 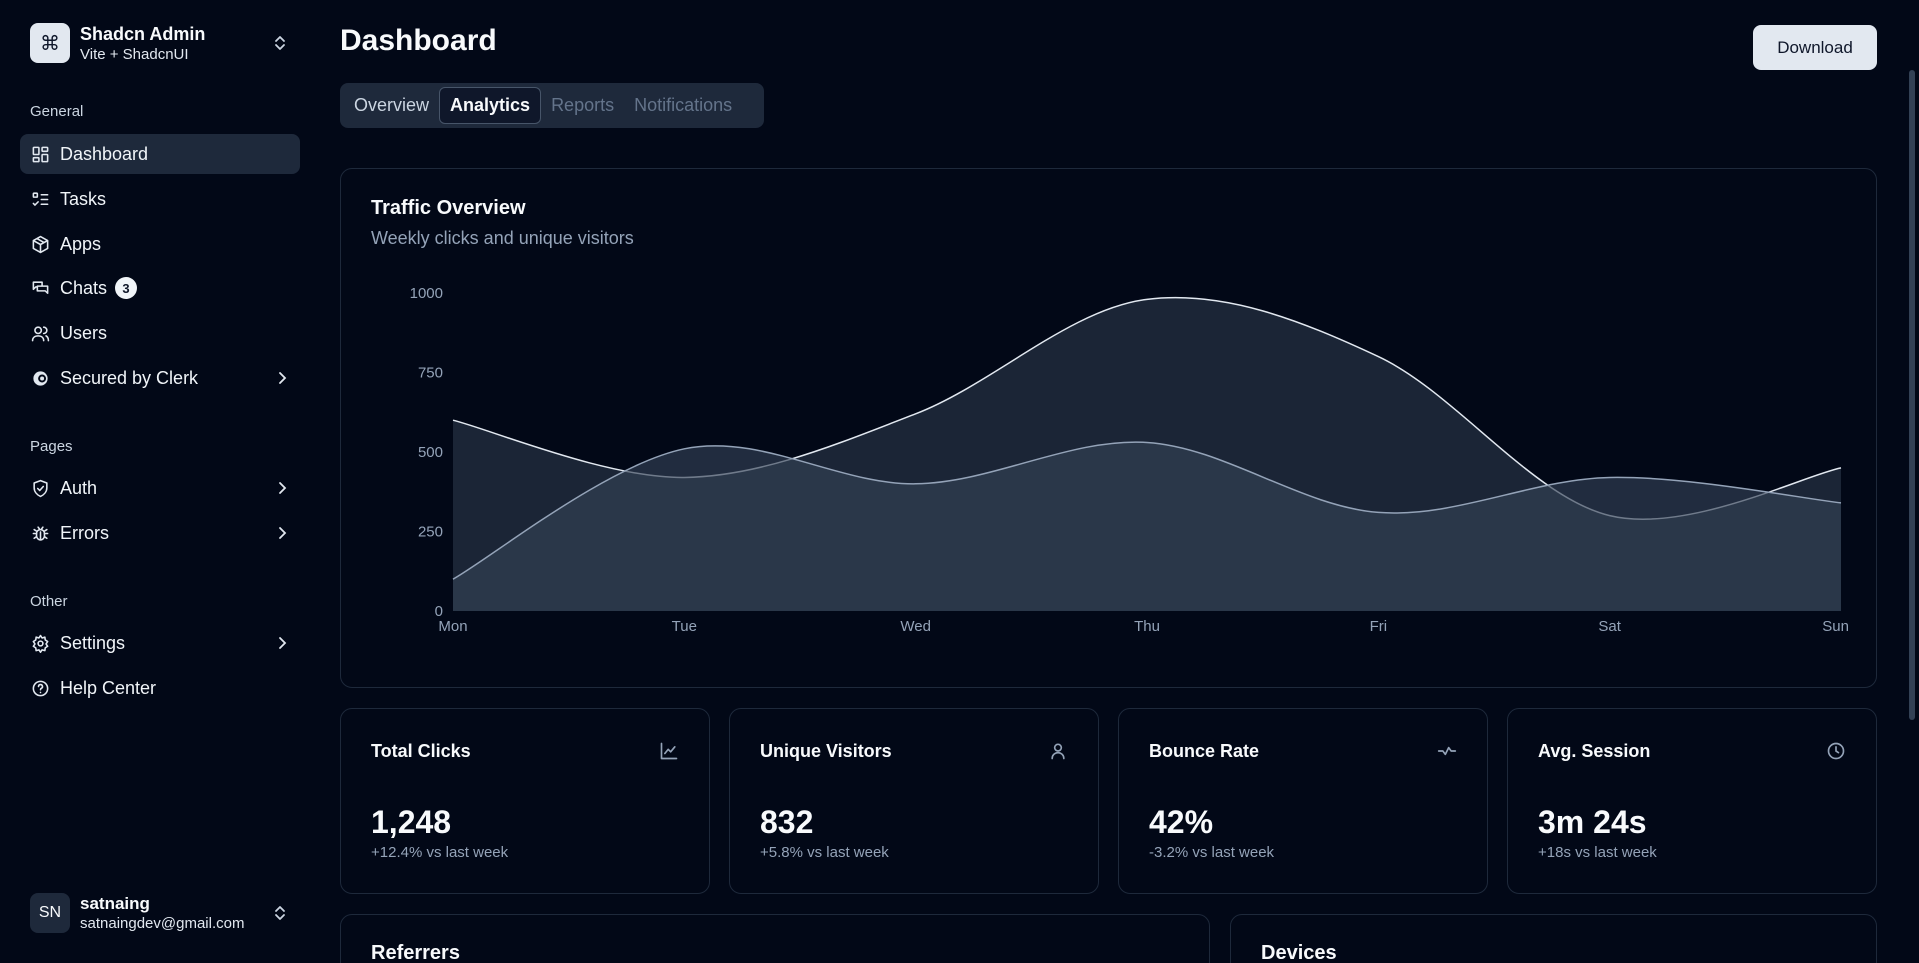 What do you see at coordinates (40, 688) in the screenshot?
I see `help-circle-icon` at bounding box center [40, 688].